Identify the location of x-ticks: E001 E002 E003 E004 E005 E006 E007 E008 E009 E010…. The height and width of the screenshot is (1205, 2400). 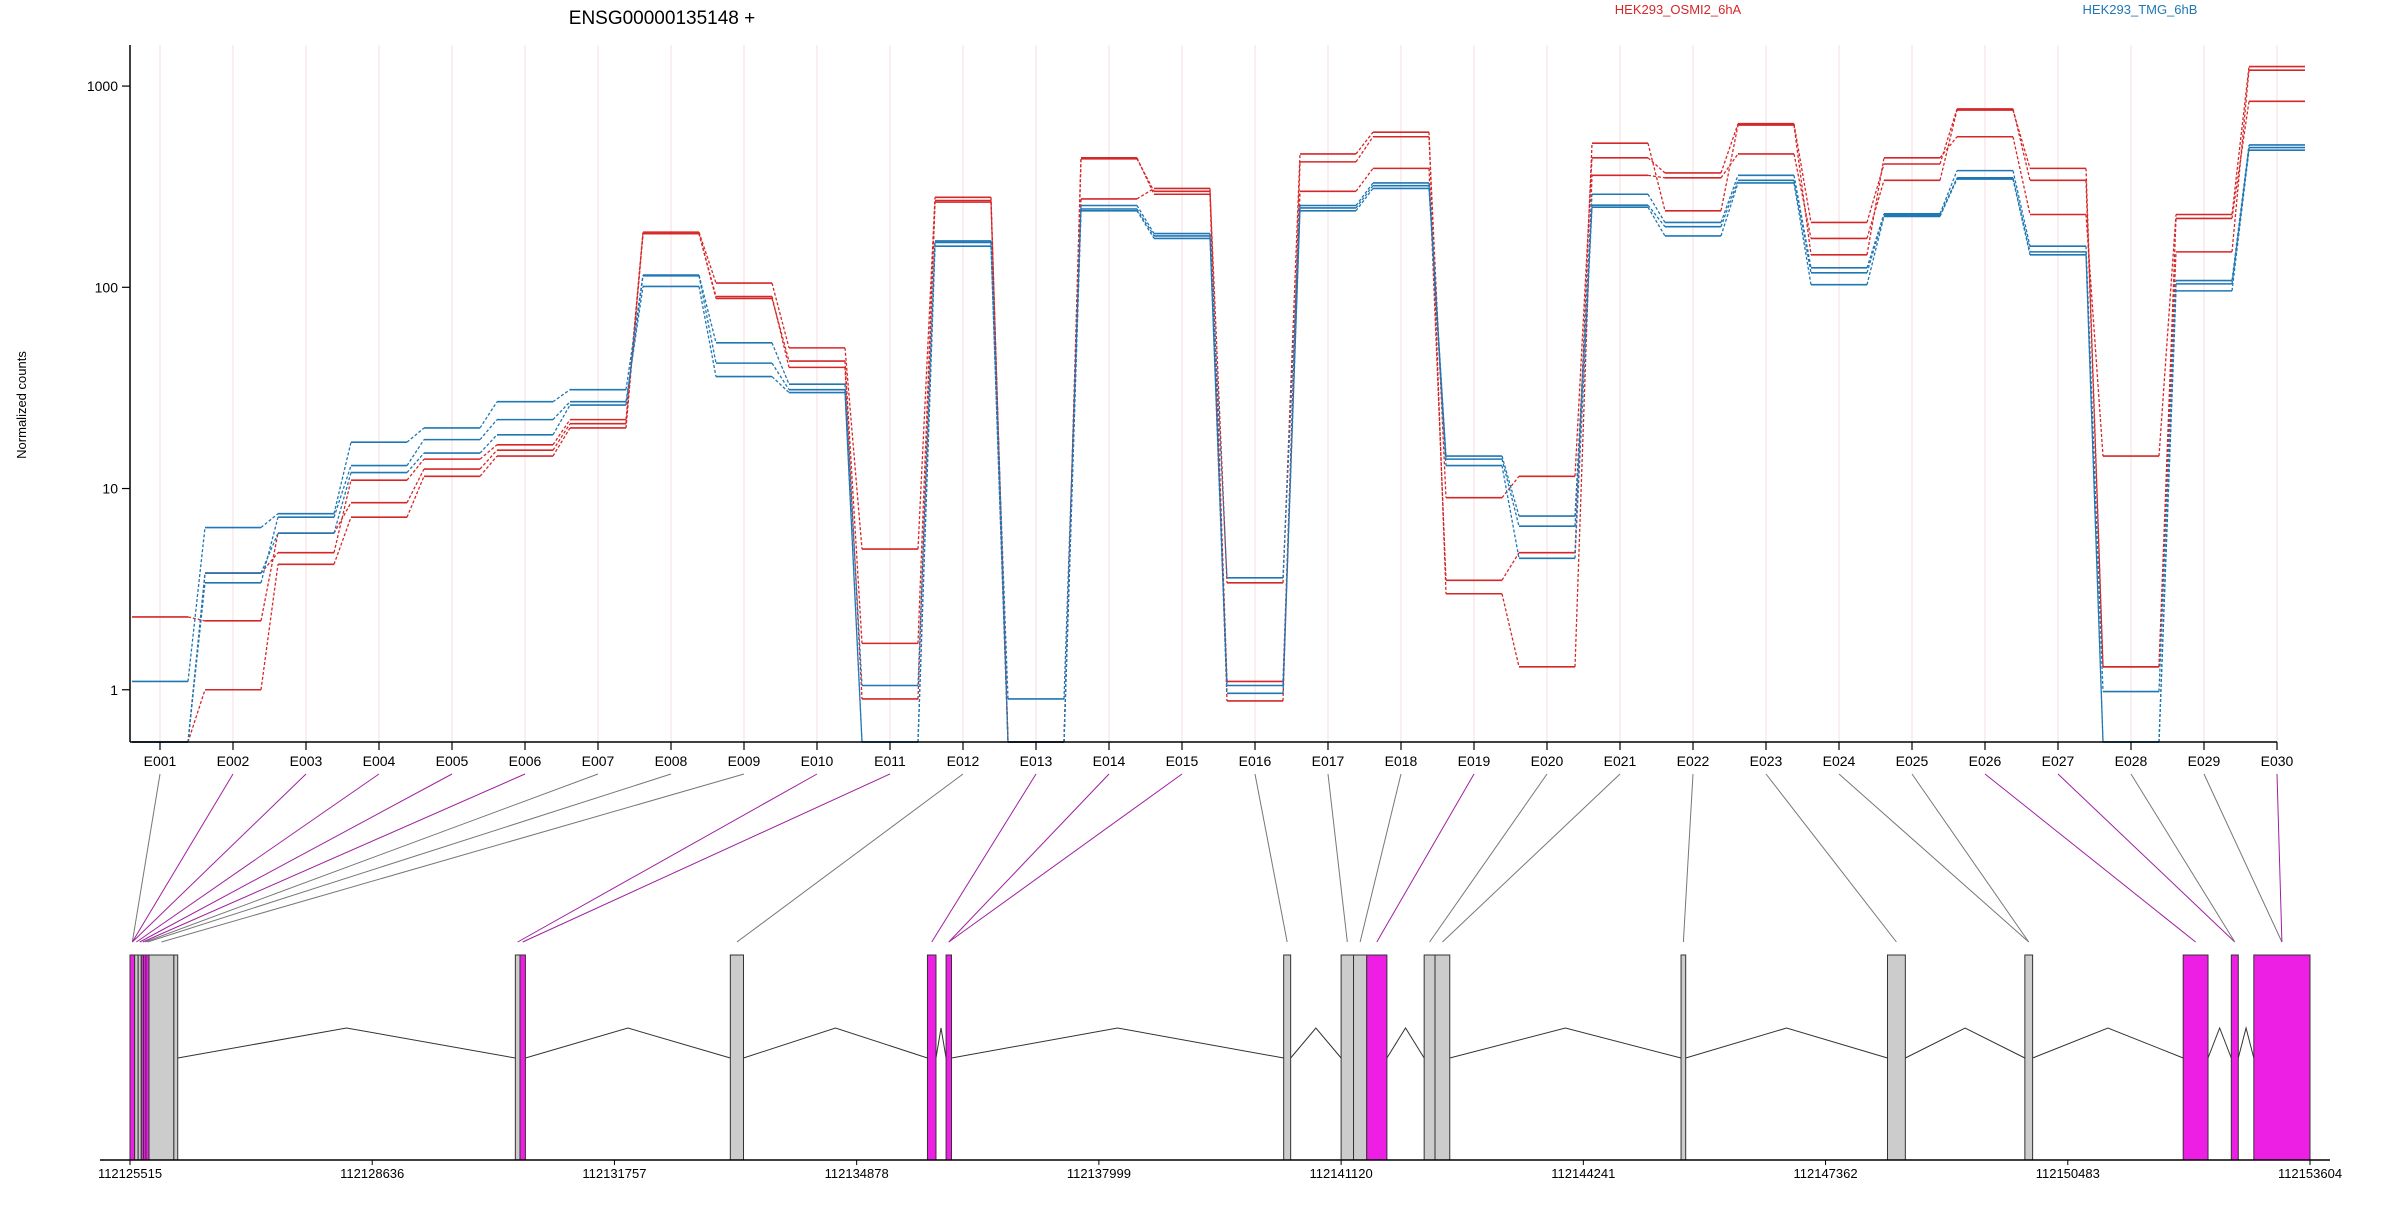
(1219, 755).